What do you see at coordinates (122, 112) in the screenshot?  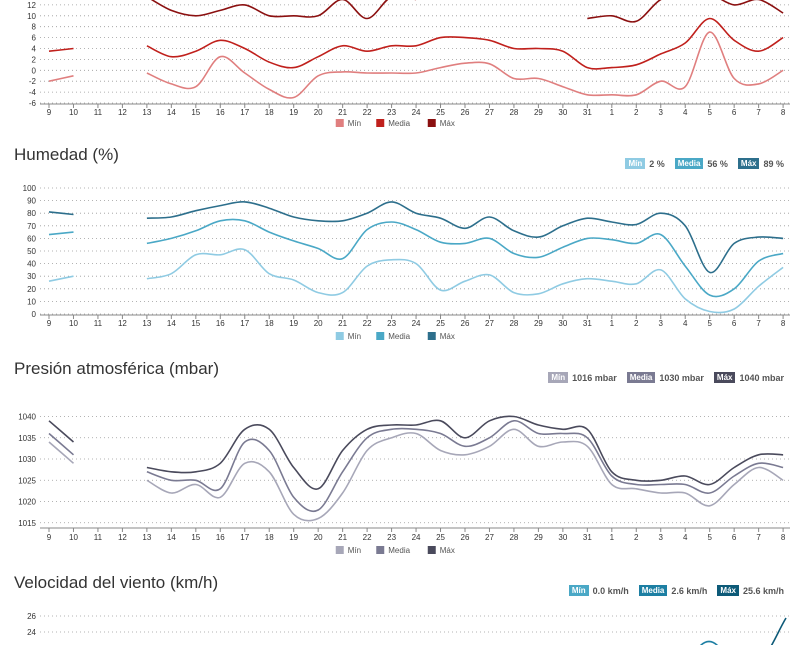 I see `x-tick-label: 12` at bounding box center [122, 112].